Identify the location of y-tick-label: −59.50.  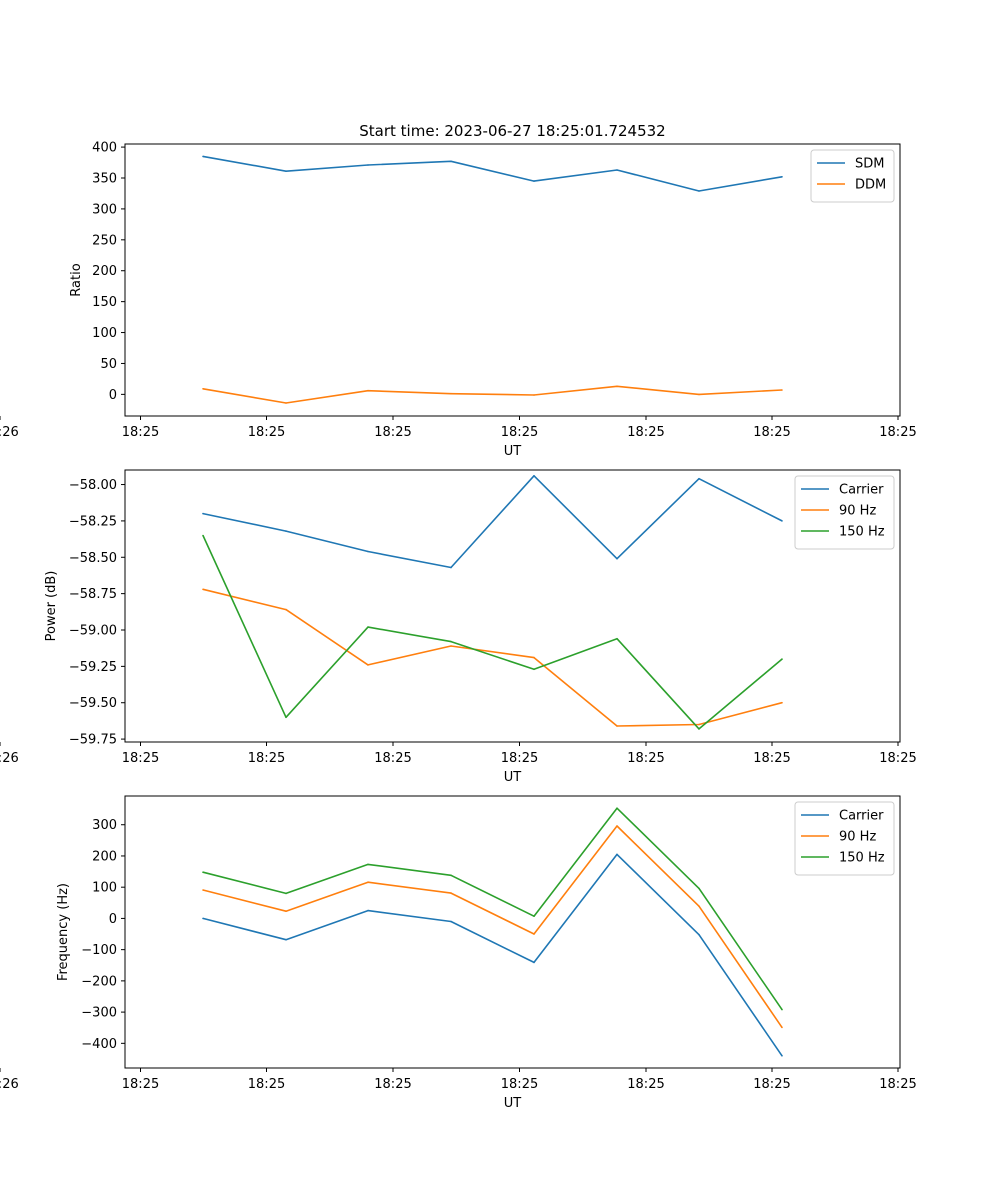
(93, 703).